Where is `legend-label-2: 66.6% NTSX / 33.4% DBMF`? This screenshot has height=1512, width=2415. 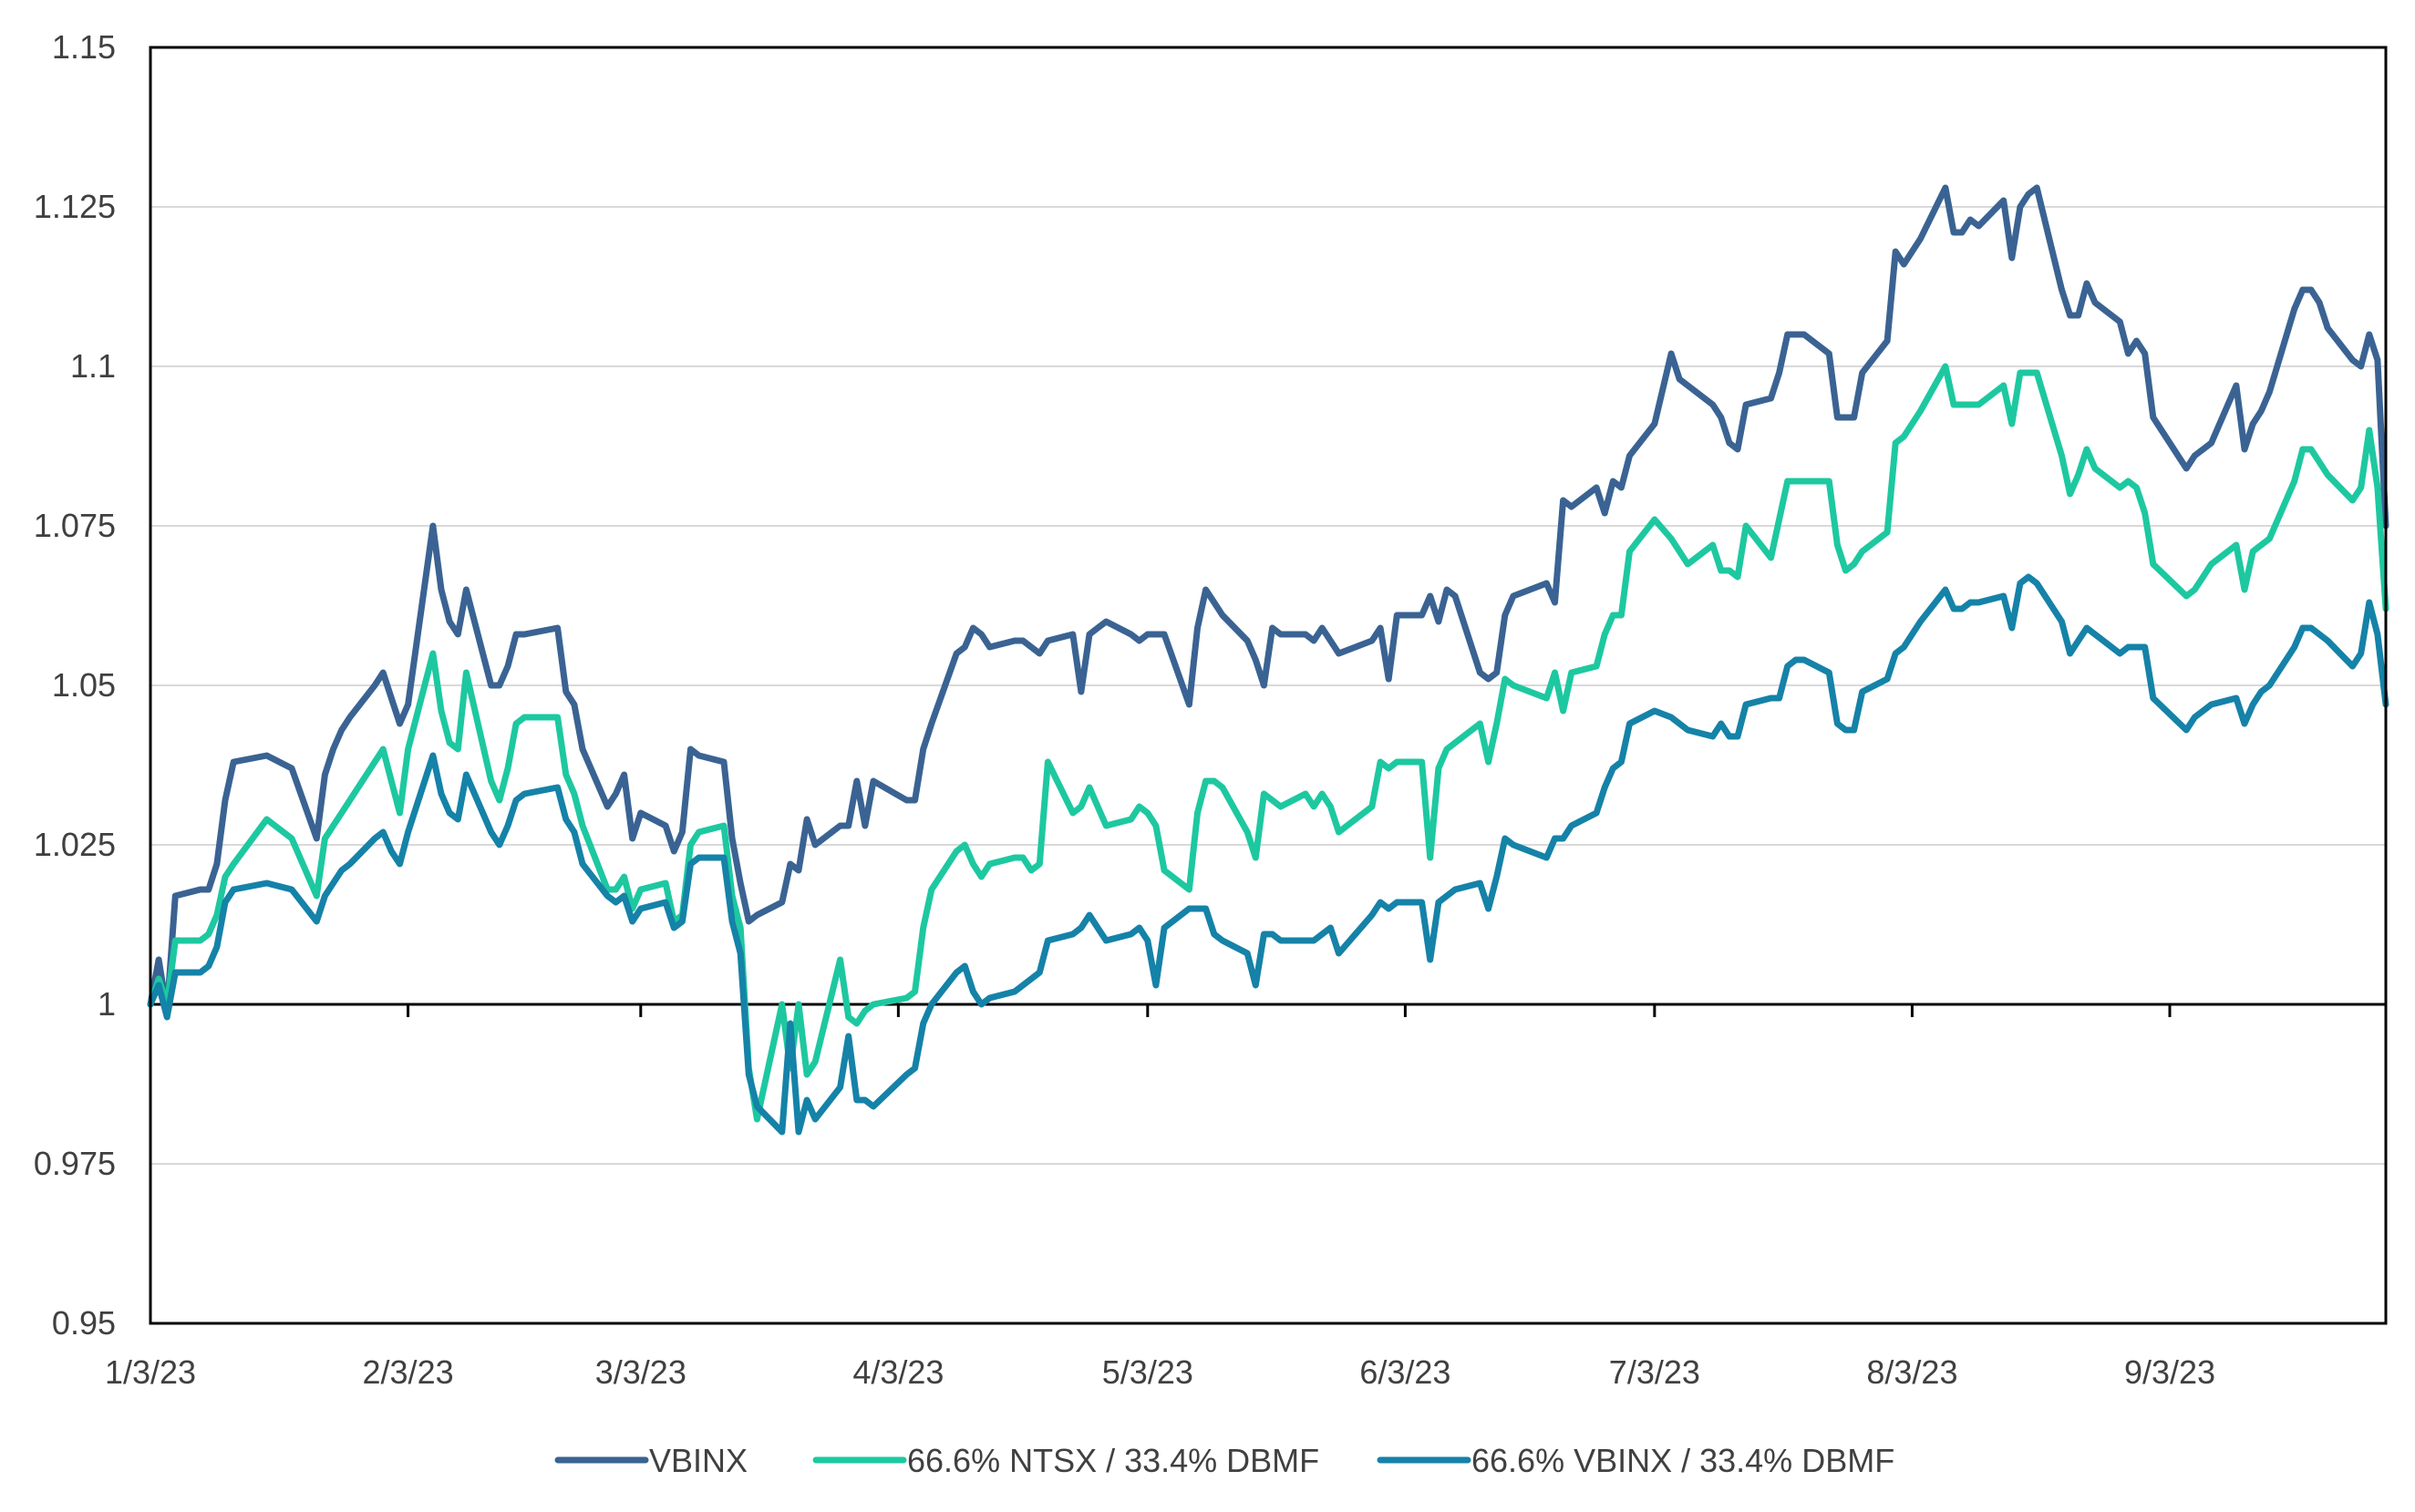 legend-label-2: 66.6% NTSX / 33.4% DBMF is located at coordinates (1113, 1460).